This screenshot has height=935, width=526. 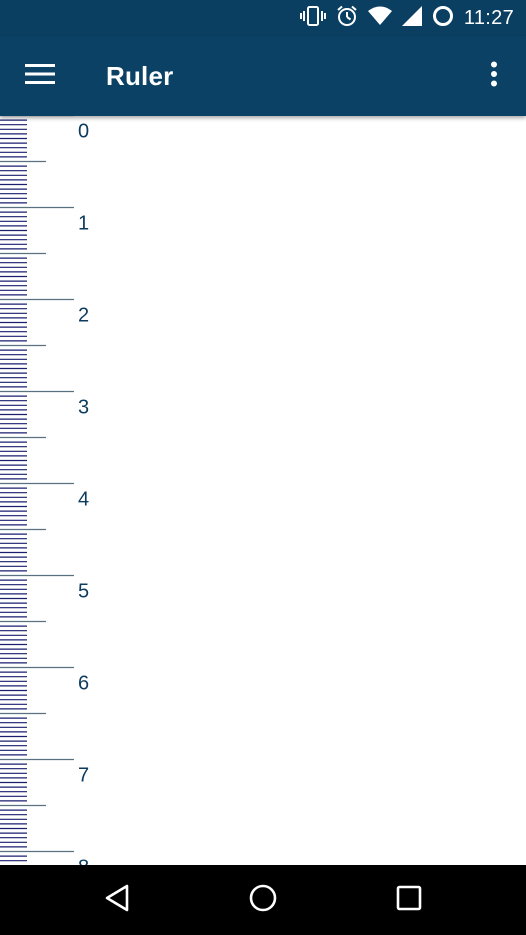 I want to click on menu-button, so click(x=40, y=76).